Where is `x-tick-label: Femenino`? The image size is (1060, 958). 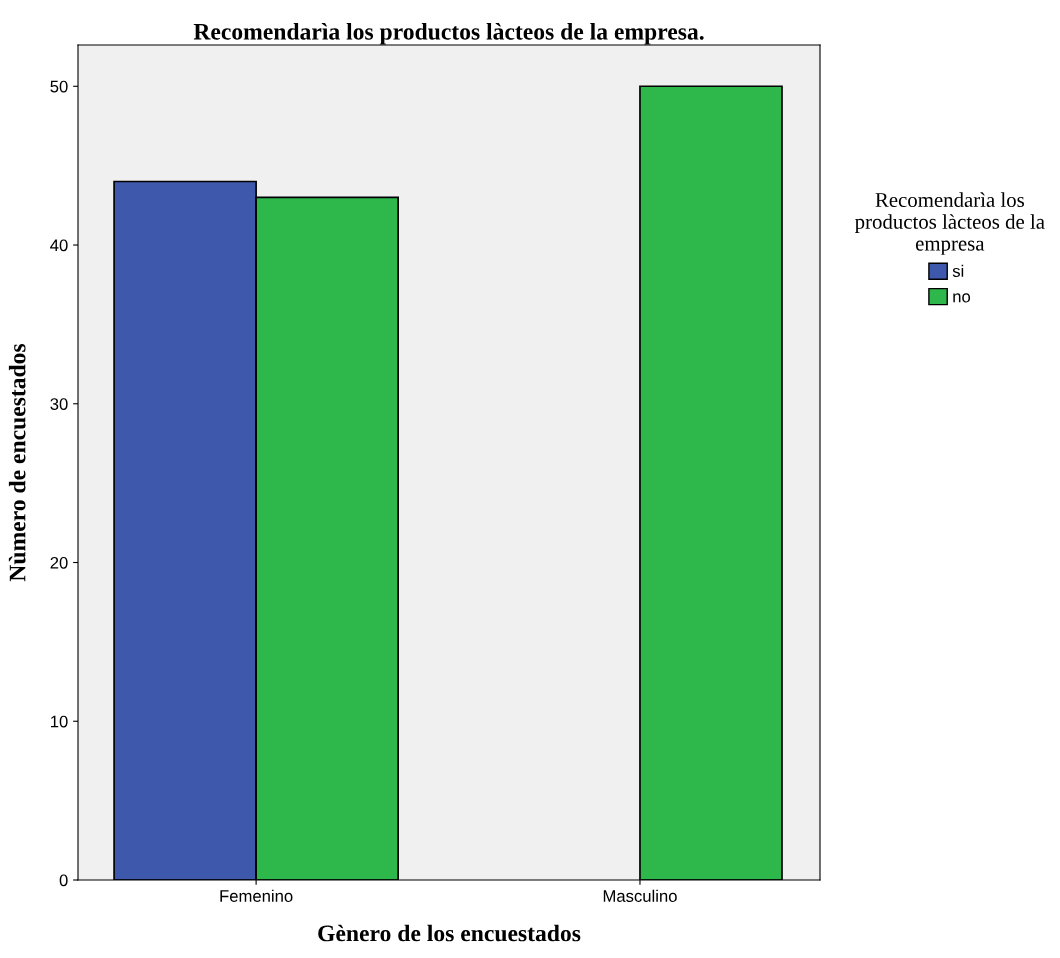 x-tick-label: Femenino is located at coordinates (256, 895).